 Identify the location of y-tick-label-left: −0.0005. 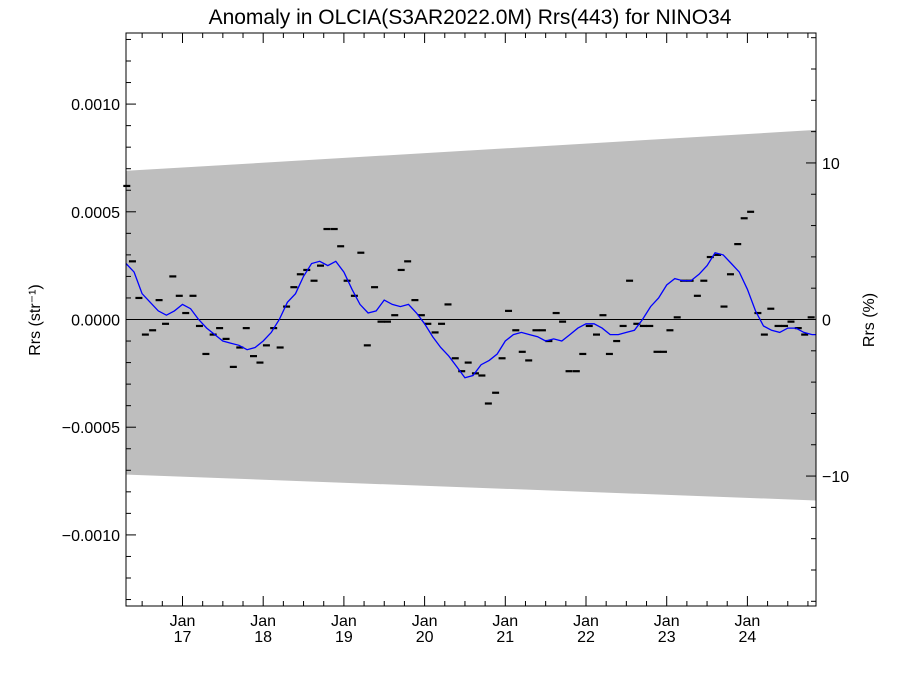
(91, 428).